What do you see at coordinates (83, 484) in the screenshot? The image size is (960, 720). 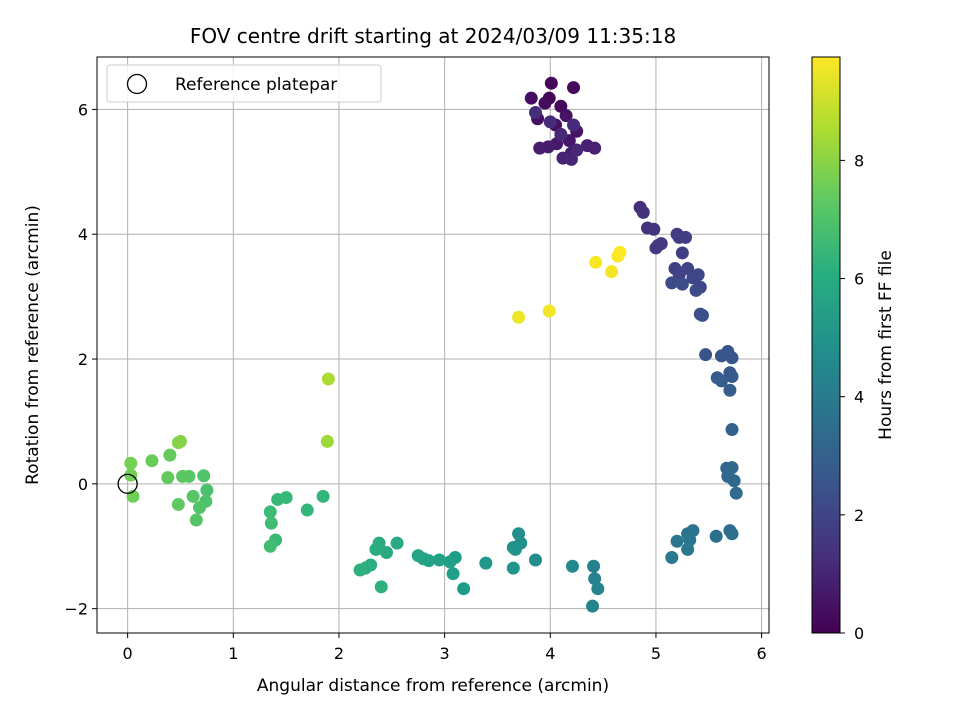 I see `y-tick-label: 0` at bounding box center [83, 484].